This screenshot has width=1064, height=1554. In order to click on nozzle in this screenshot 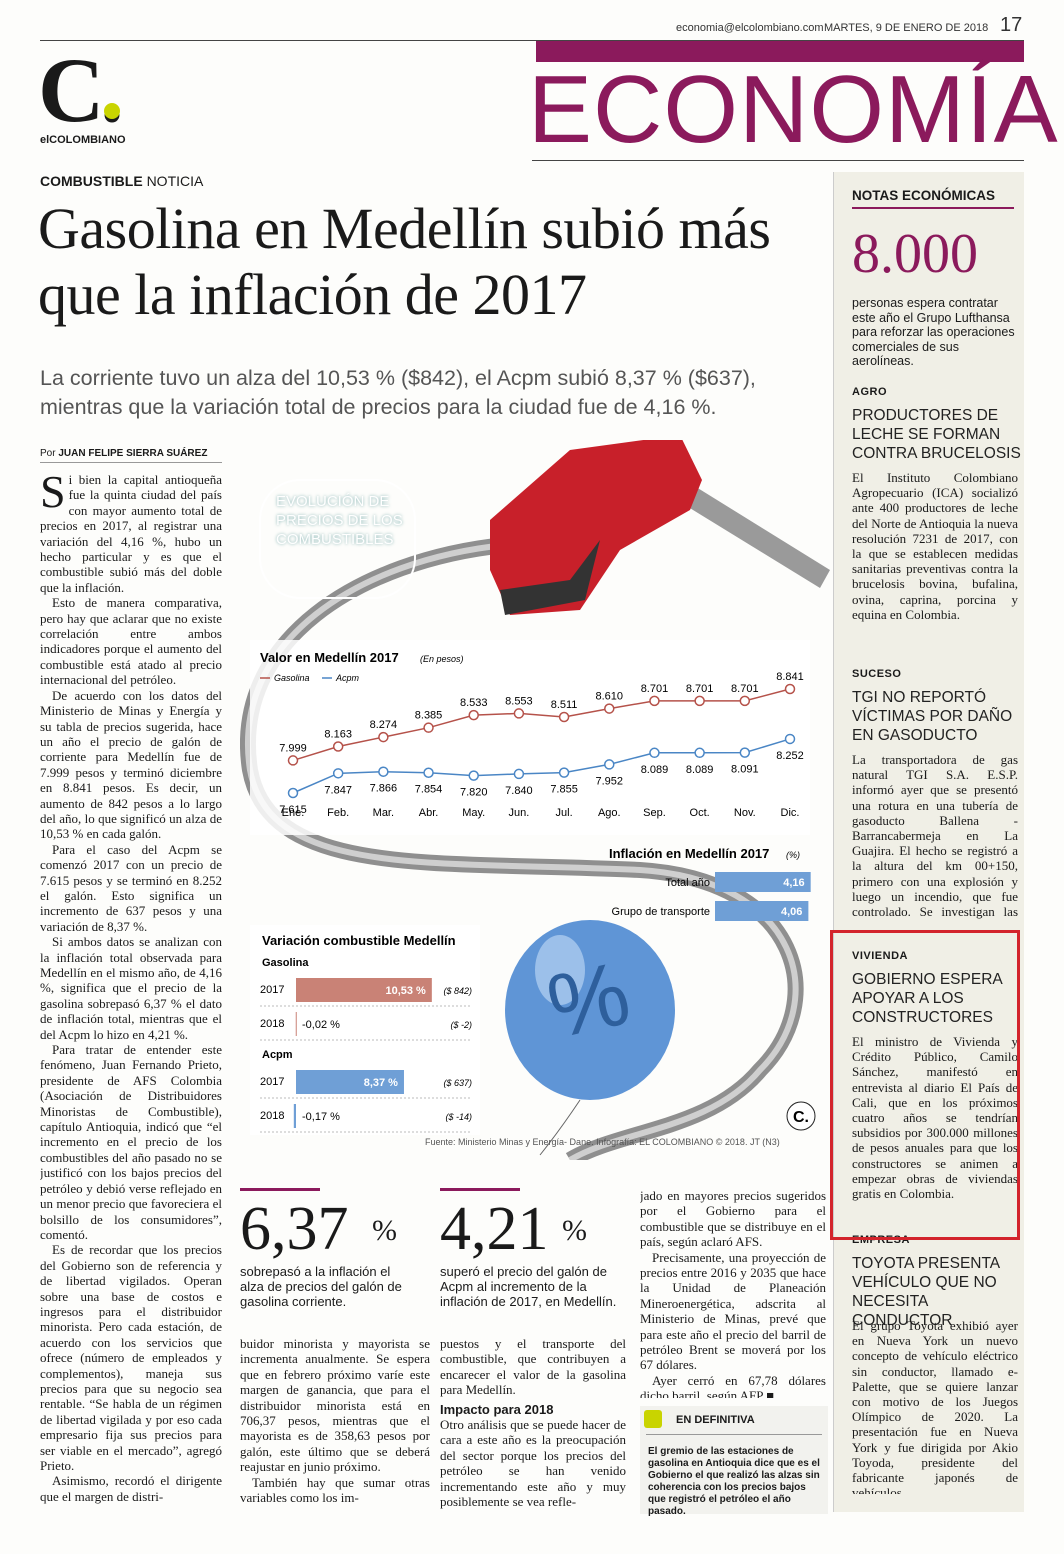, I will do `click(596, 527)`.